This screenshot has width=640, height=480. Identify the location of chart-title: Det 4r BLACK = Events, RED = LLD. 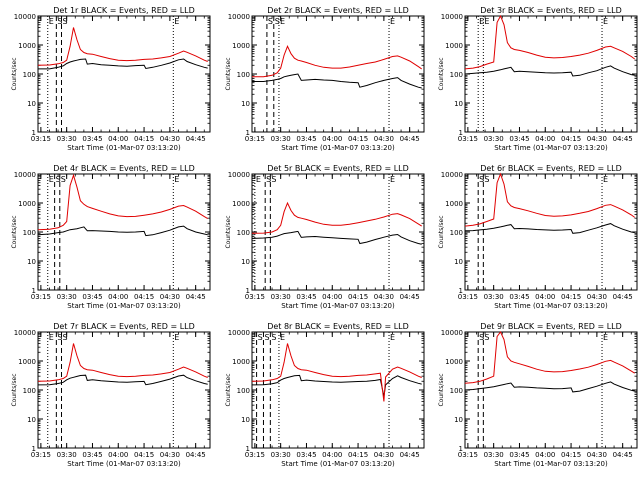
(124, 168).